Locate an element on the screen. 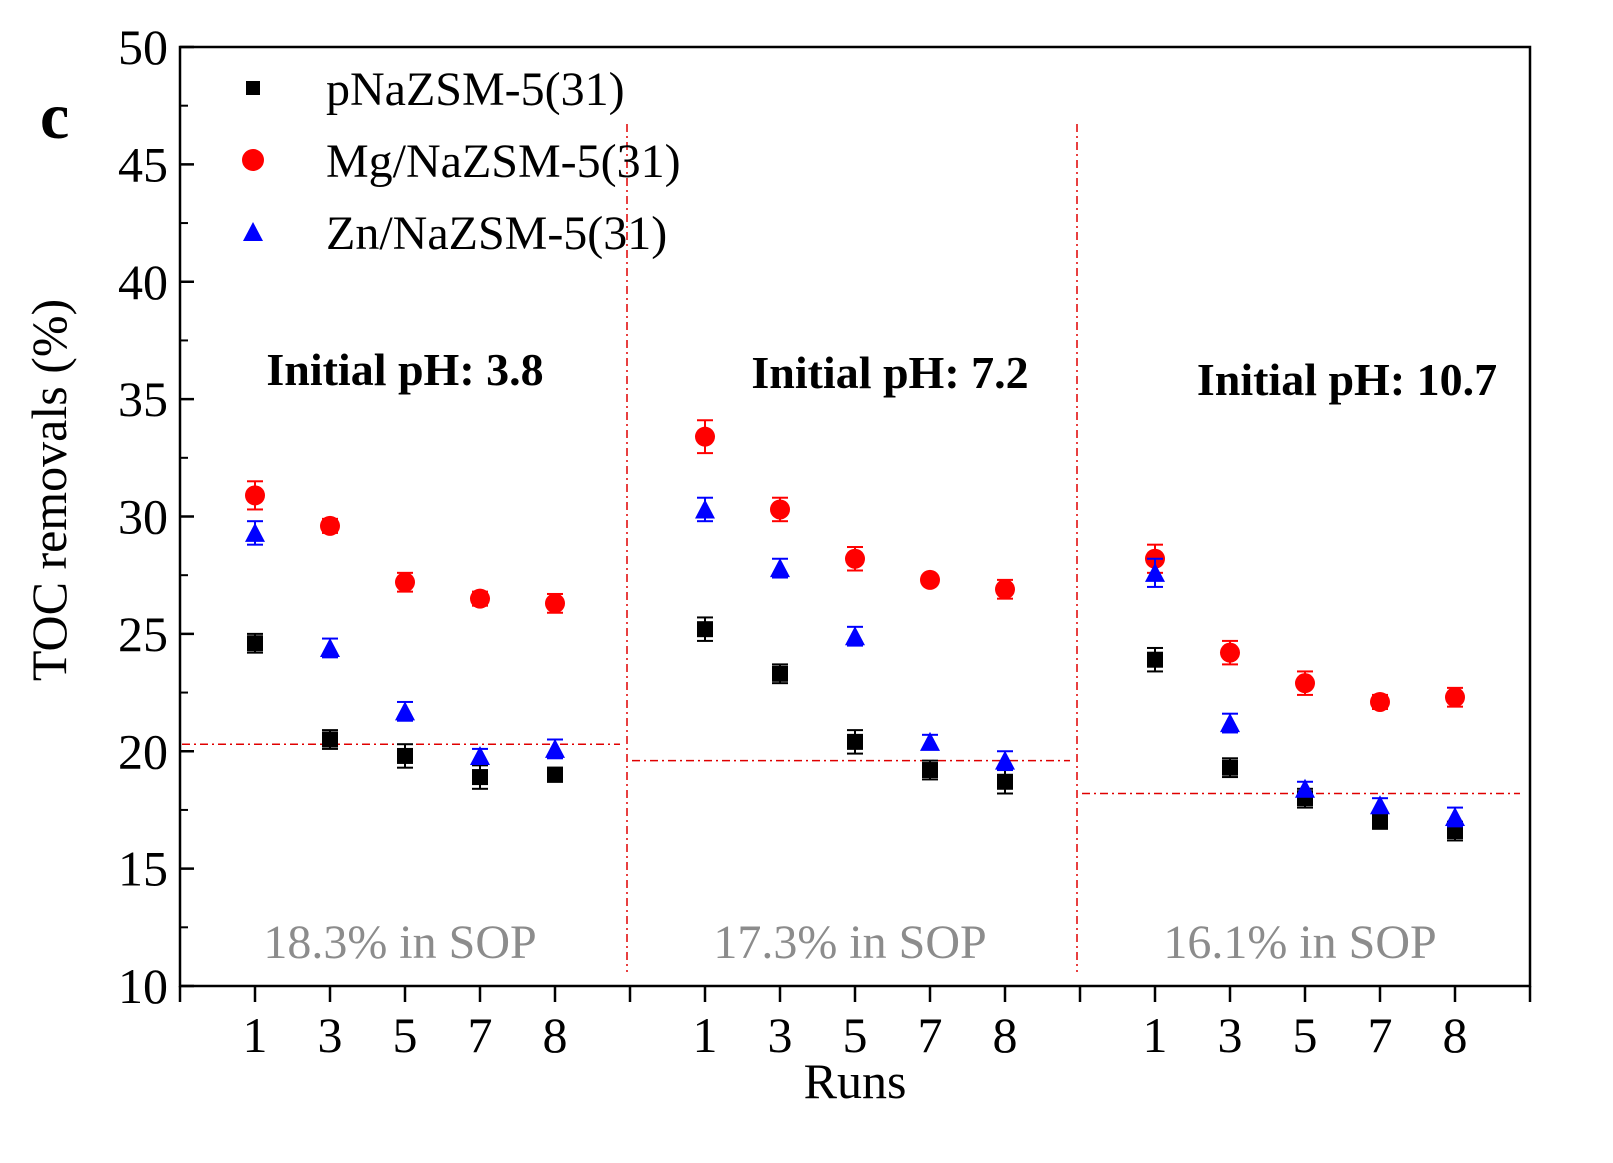  legend: pNaZSM-5(31) Mg/NaZSM-5(31) Zn/NaZSM-5(31) is located at coordinates (461, 161).